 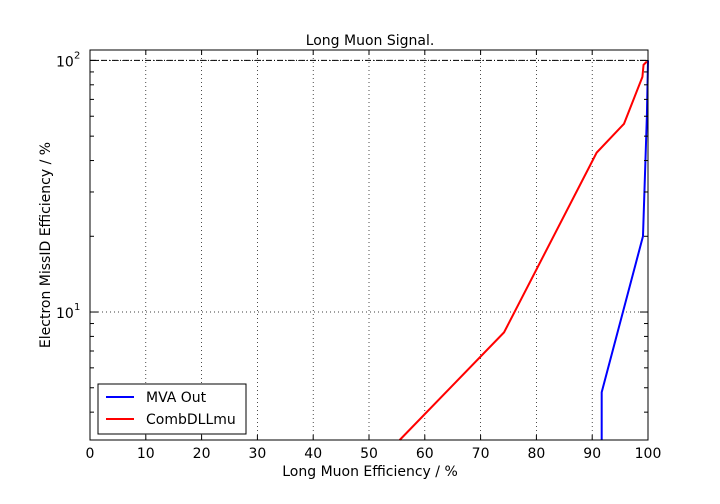 I want to click on x-tick-label: 100, so click(x=648, y=454).